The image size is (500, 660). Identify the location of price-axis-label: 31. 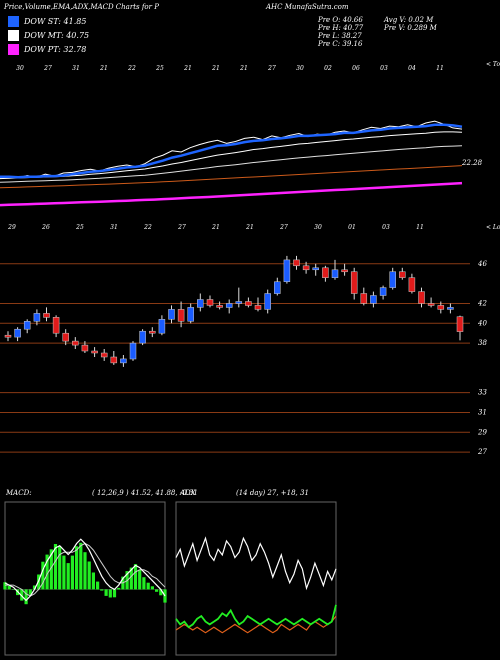
(482, 413).